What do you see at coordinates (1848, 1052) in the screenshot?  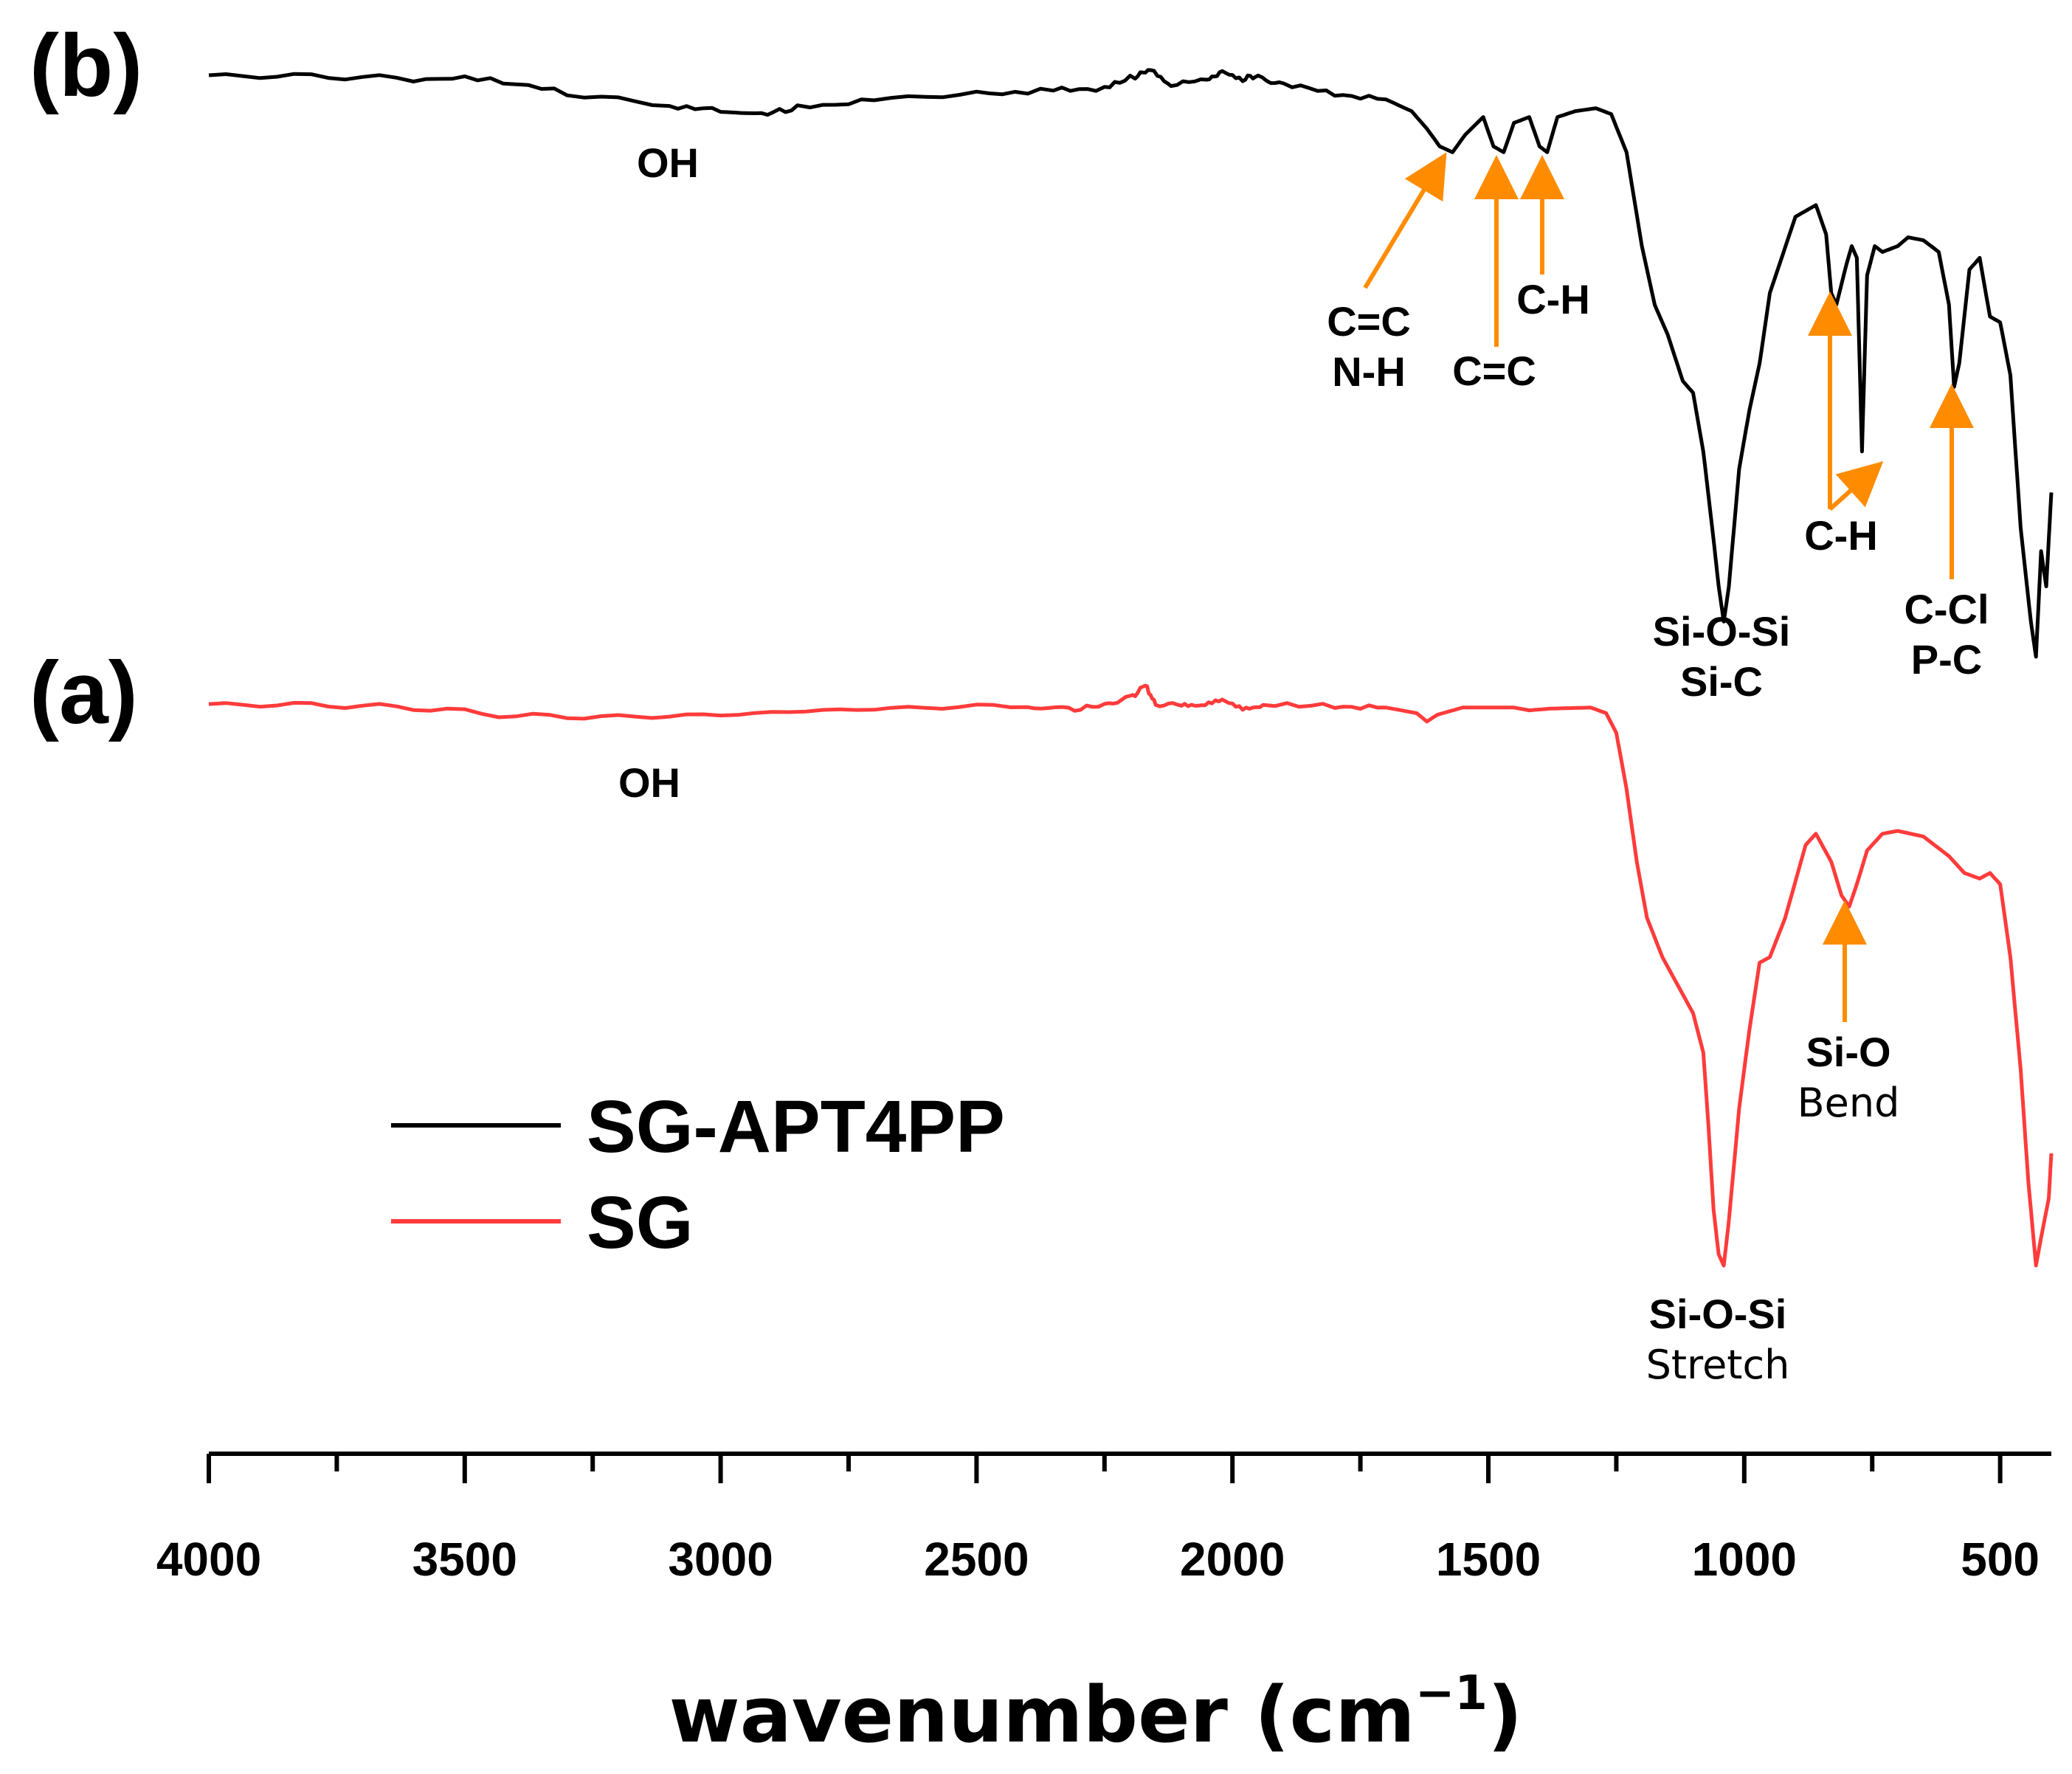 I see `annotation-label: Si-O` at bounding box center [1848, 1052].